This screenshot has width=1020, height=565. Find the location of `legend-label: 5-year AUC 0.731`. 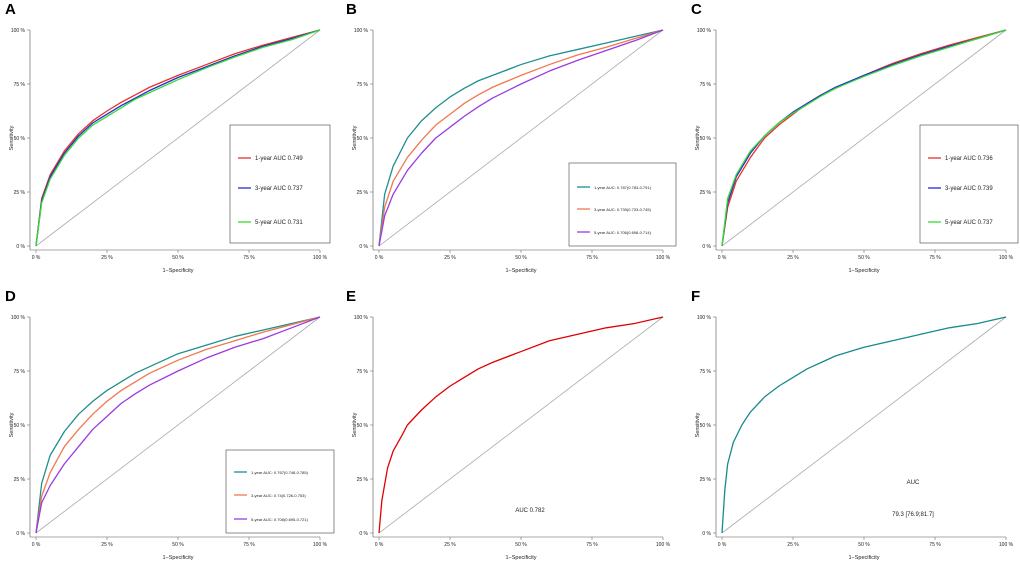

legend-label: 5-year AUC 0.731 is located at coordinates (279, 223).